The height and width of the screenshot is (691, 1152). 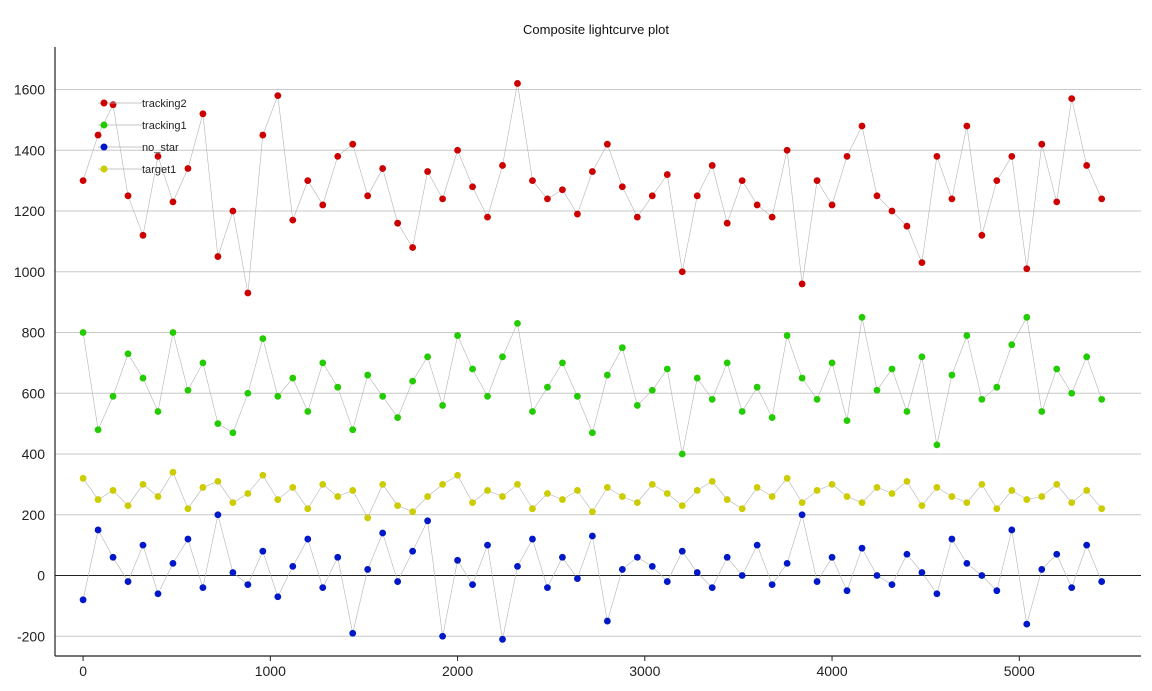 I want to click on x-tick-label: 5000, so click(x=1019, y=671).